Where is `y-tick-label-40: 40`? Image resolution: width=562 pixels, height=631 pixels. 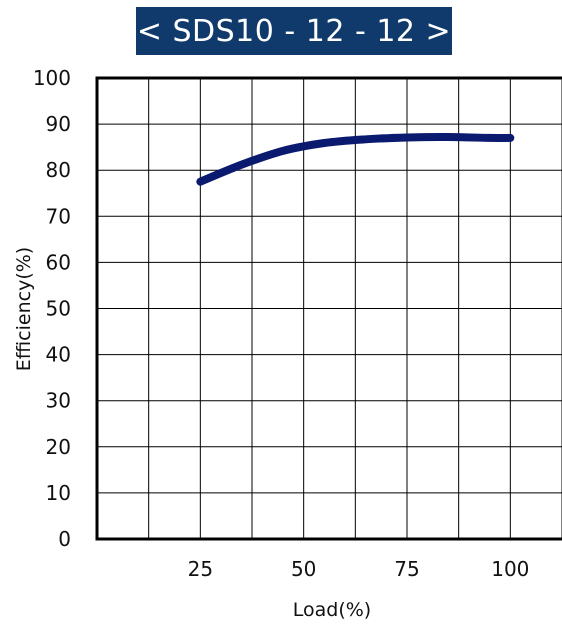 y-tick-label-40: 40 is located at coordinates (58, 355).